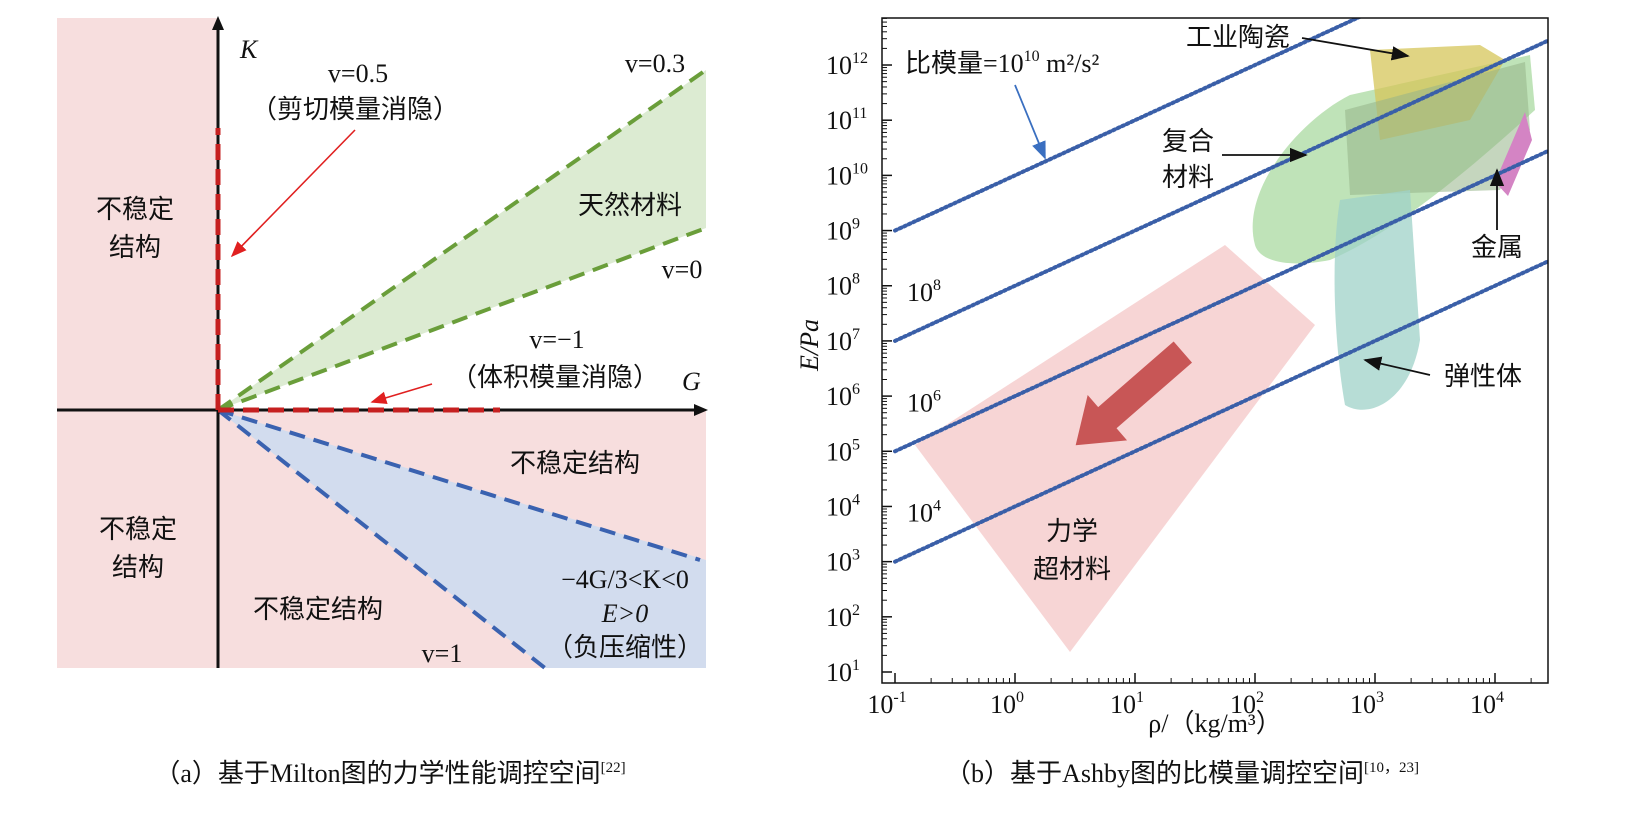 The height and width of the screenshot is (833, 1637). I want to click on iso-unit: m²/s², so click(1070, 63).